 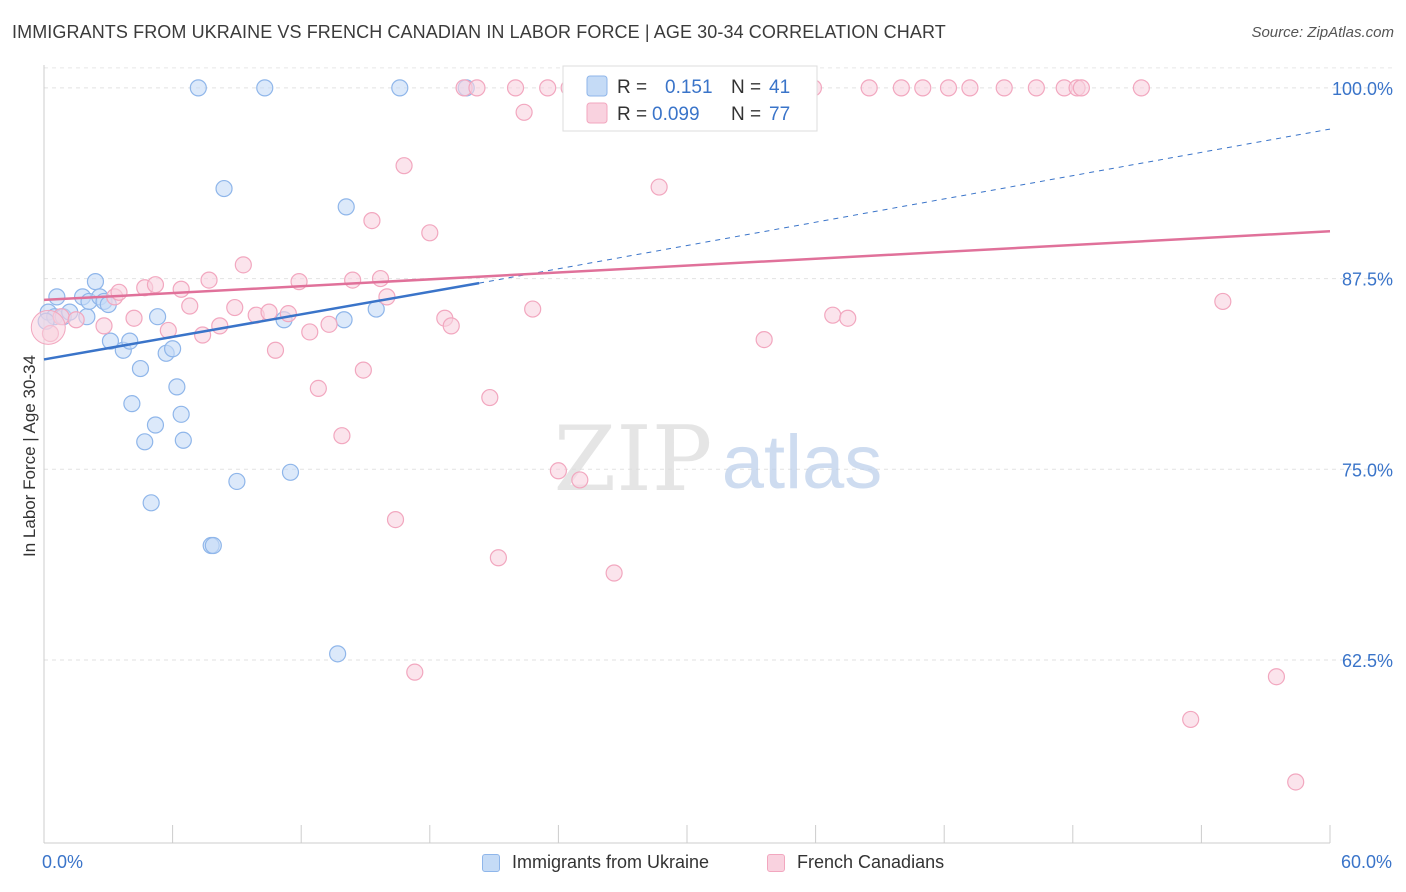 What do you see at coordinates (1362, 89) in the screenshot?
I see `y-tick-label: 100.0%` at bounding box center [1362, 89].